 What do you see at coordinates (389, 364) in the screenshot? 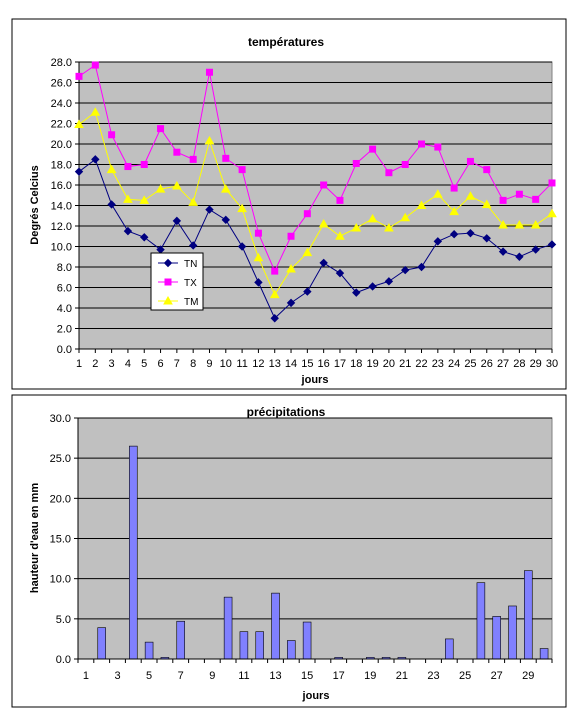
I see `temperature-x-tick-label: 20` at bounding box center [389, 364].